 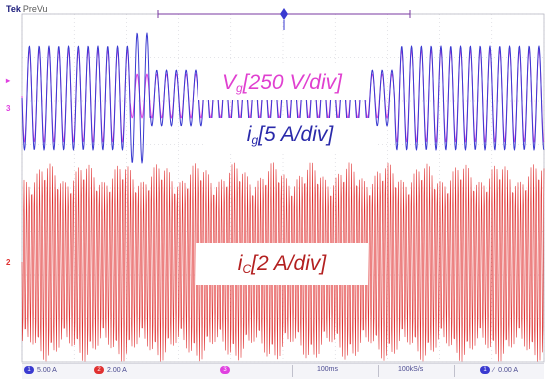 I want to click on grid-current-symbol: i, so click(x=249, y=134).